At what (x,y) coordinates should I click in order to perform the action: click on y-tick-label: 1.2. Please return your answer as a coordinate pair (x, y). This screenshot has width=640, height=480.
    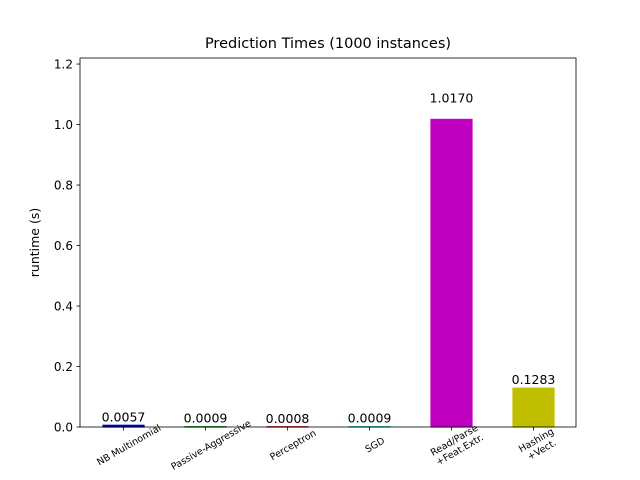
    Looking at the image, I should click on (63, 64).